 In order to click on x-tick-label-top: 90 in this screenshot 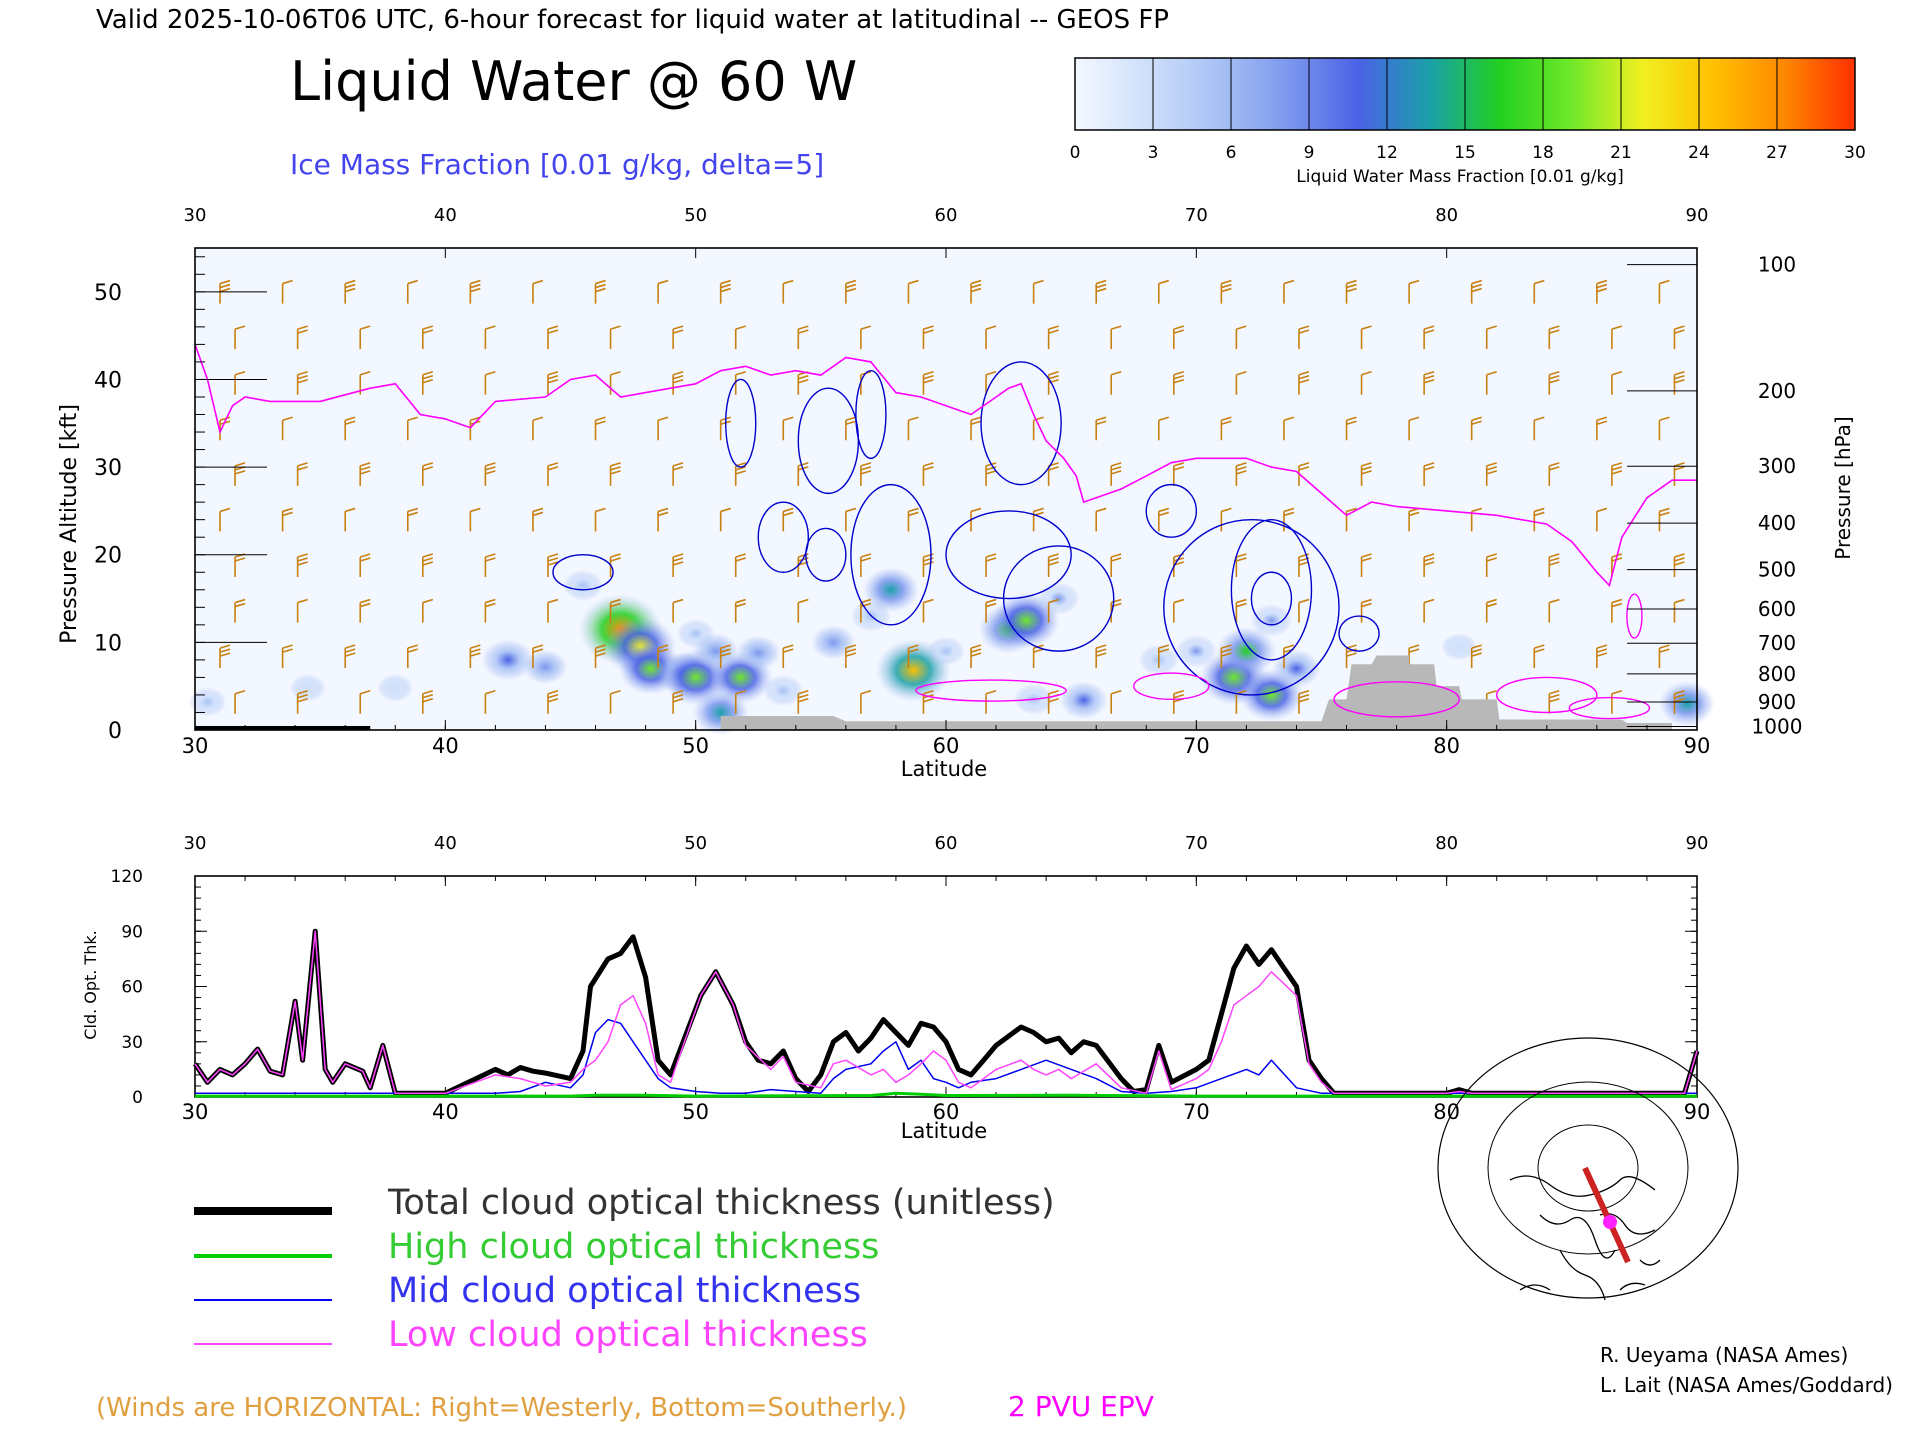, I will do `click(1697, 215)`.